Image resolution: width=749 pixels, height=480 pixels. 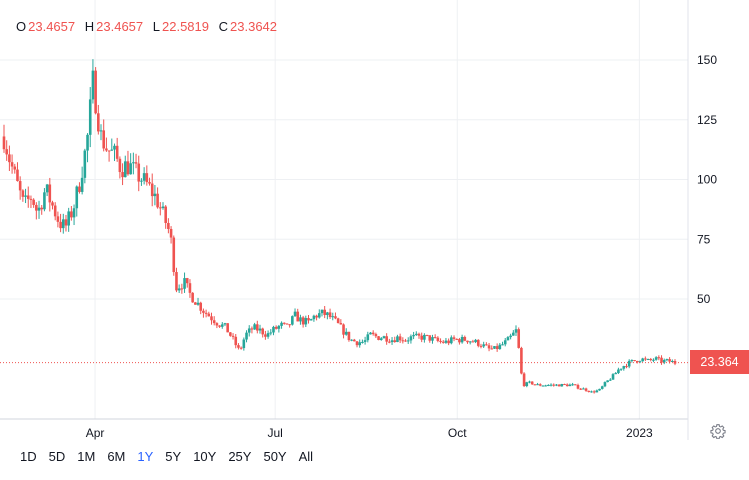 I want to click on gear-icon, so click(x=718, y=431).